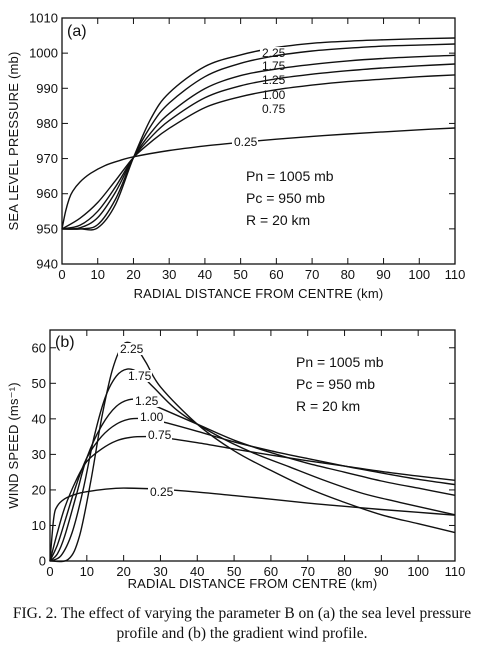 Image resolution: width=483 pixels, height=657 pixels. I want to click on y-tick-label: 980, so click(47, 123).